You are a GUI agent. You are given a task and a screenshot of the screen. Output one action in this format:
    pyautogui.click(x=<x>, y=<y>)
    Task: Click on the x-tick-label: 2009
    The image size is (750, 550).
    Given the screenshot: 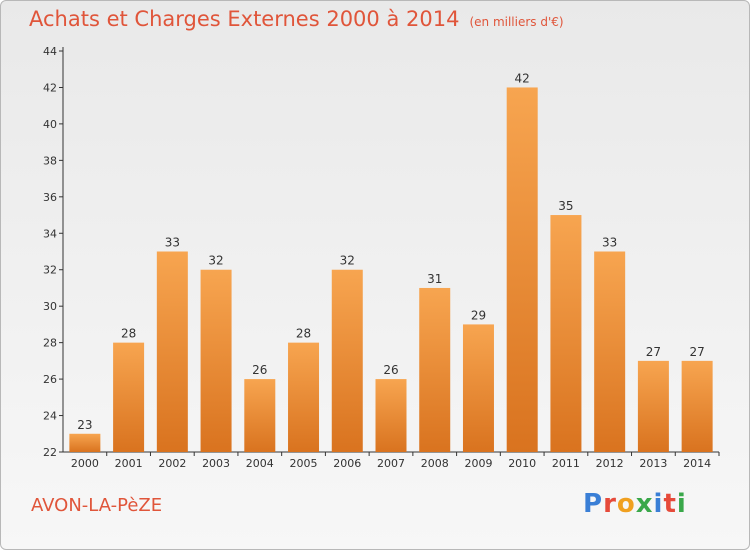 What is the action you would take?
    pyautogui.click(x=478, y=463)
    